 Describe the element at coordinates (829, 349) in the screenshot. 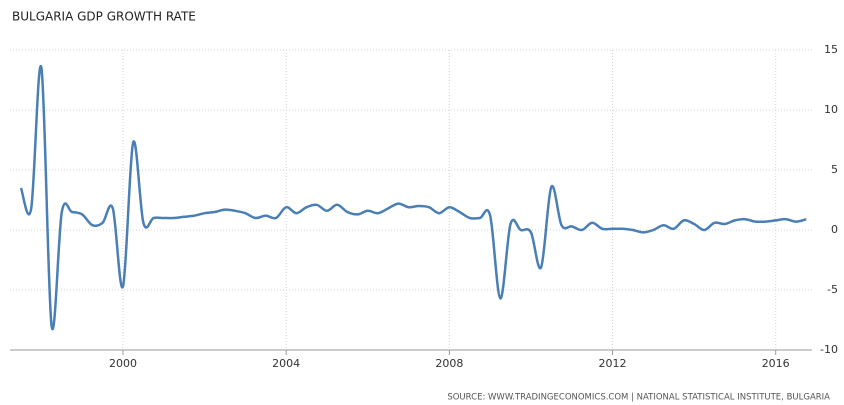

I see `y-tick-label: -10` at that location.